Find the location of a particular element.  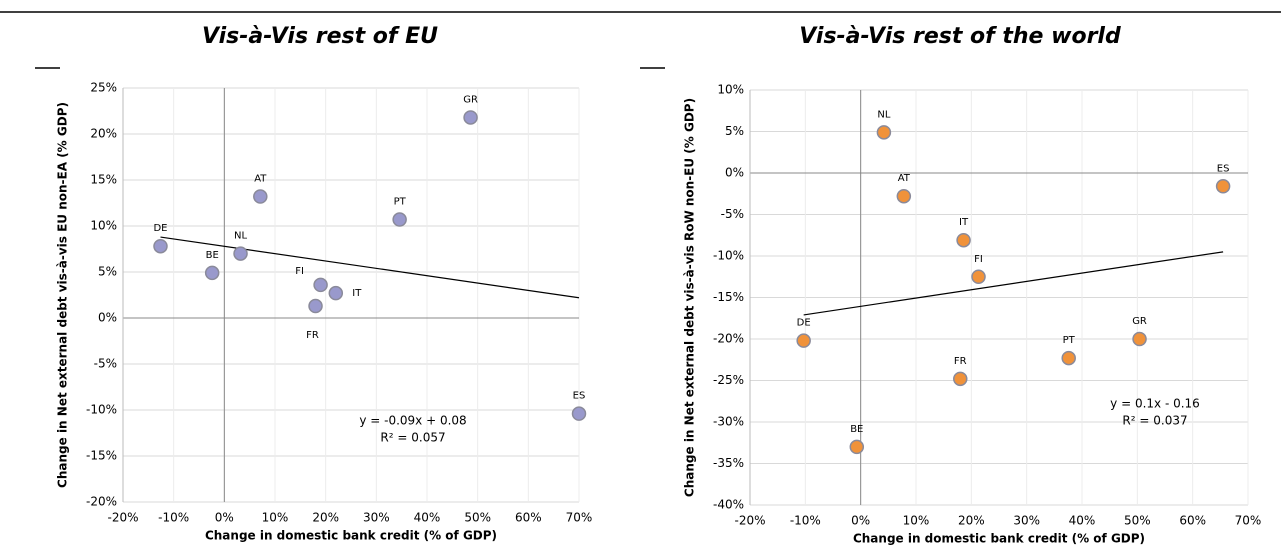

y-tick-label: -35% is located at coordinates (728, 463).